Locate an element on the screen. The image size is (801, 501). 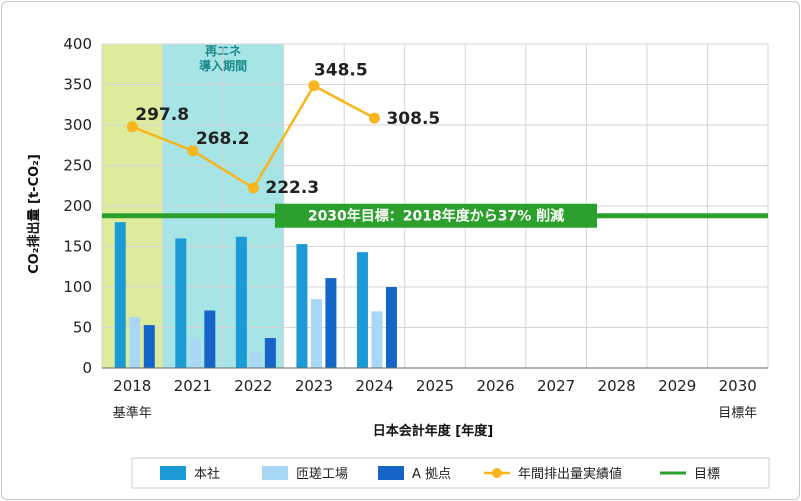
data-label: 268.2 is located at coordinates (223, 139).